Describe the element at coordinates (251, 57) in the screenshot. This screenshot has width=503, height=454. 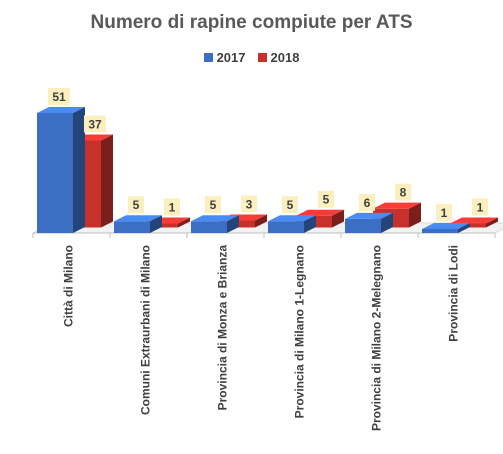
I see `legend: 2017 2018` at that location.